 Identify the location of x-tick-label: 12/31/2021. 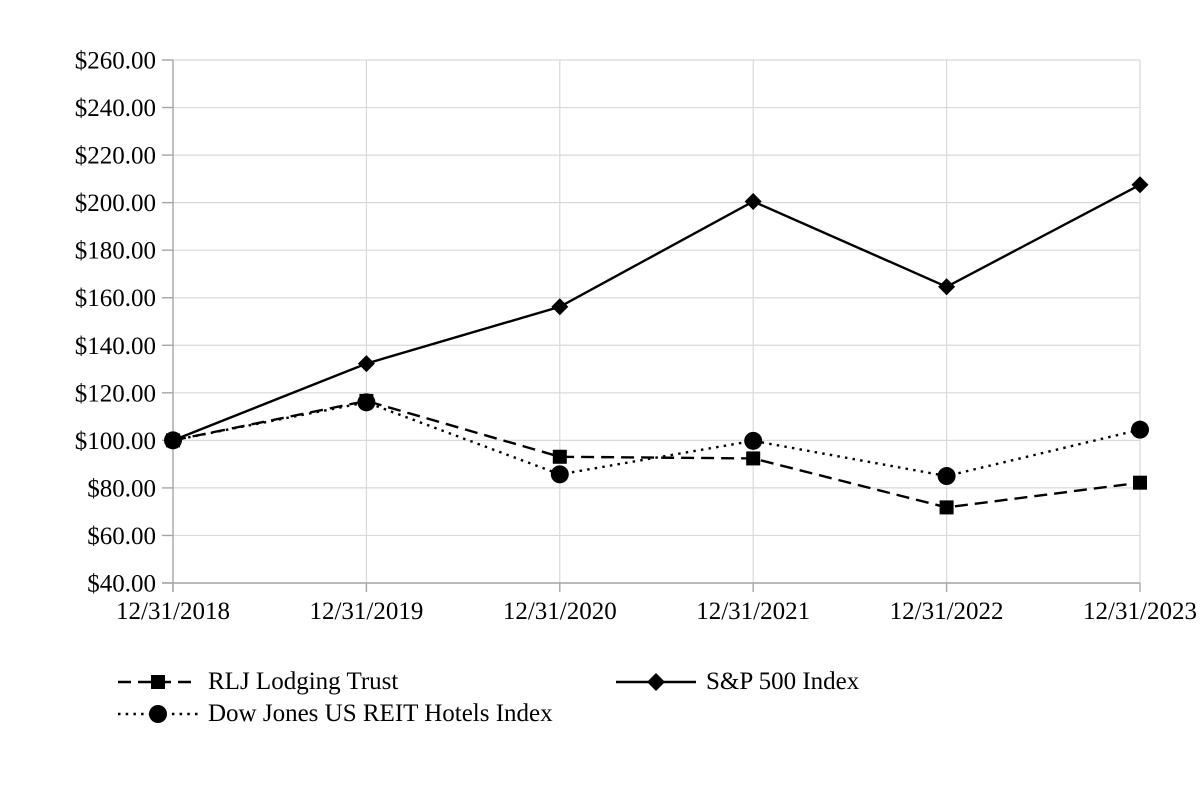
(753, 611).